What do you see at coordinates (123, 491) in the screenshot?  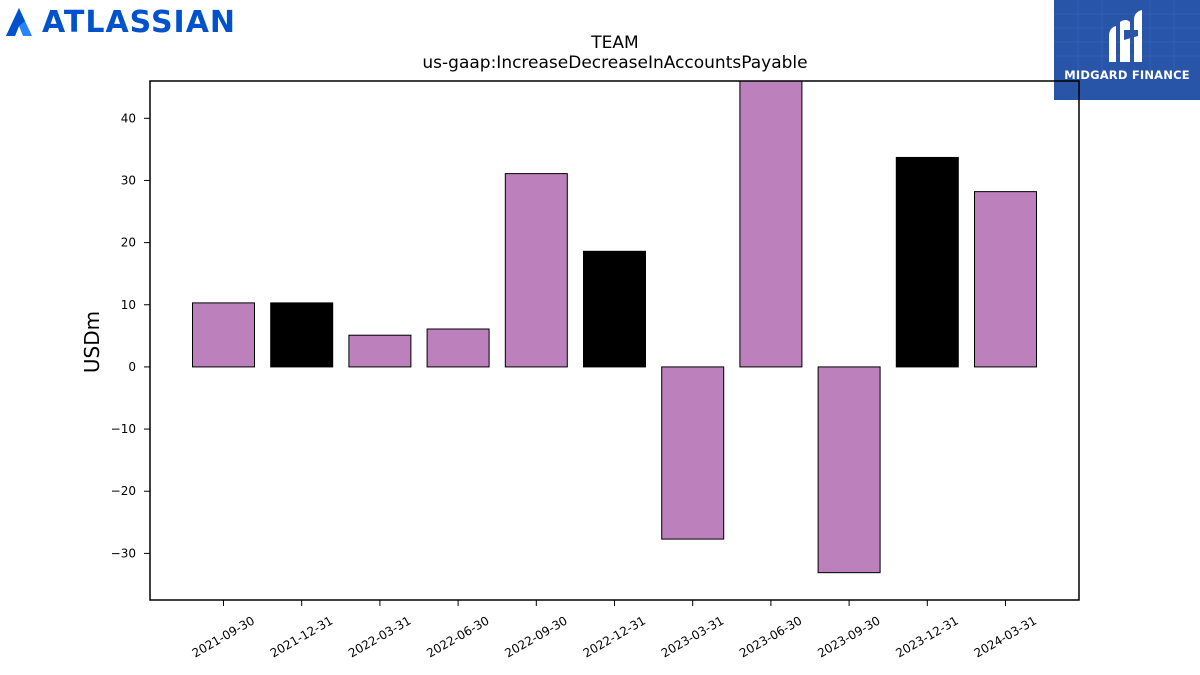 I see `y-tick-label: −20` at bounding box center [123, 491].